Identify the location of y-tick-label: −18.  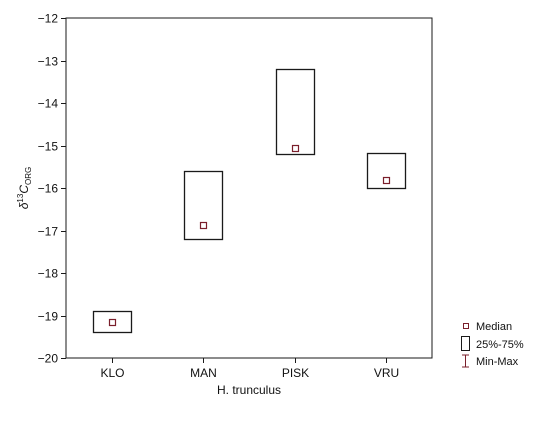
(48, 274).